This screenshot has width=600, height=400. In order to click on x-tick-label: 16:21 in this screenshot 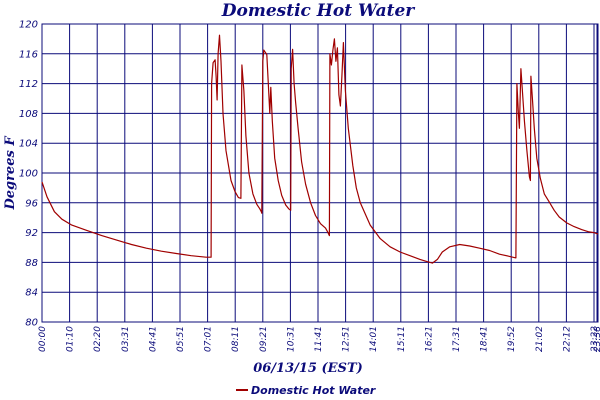, I will do `click(429, 339)`.